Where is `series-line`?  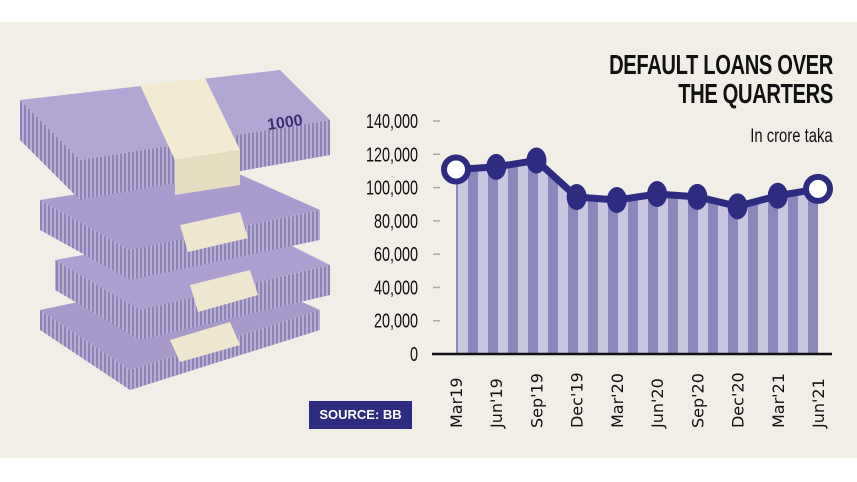 series-line is located at coordinates (637, 183).